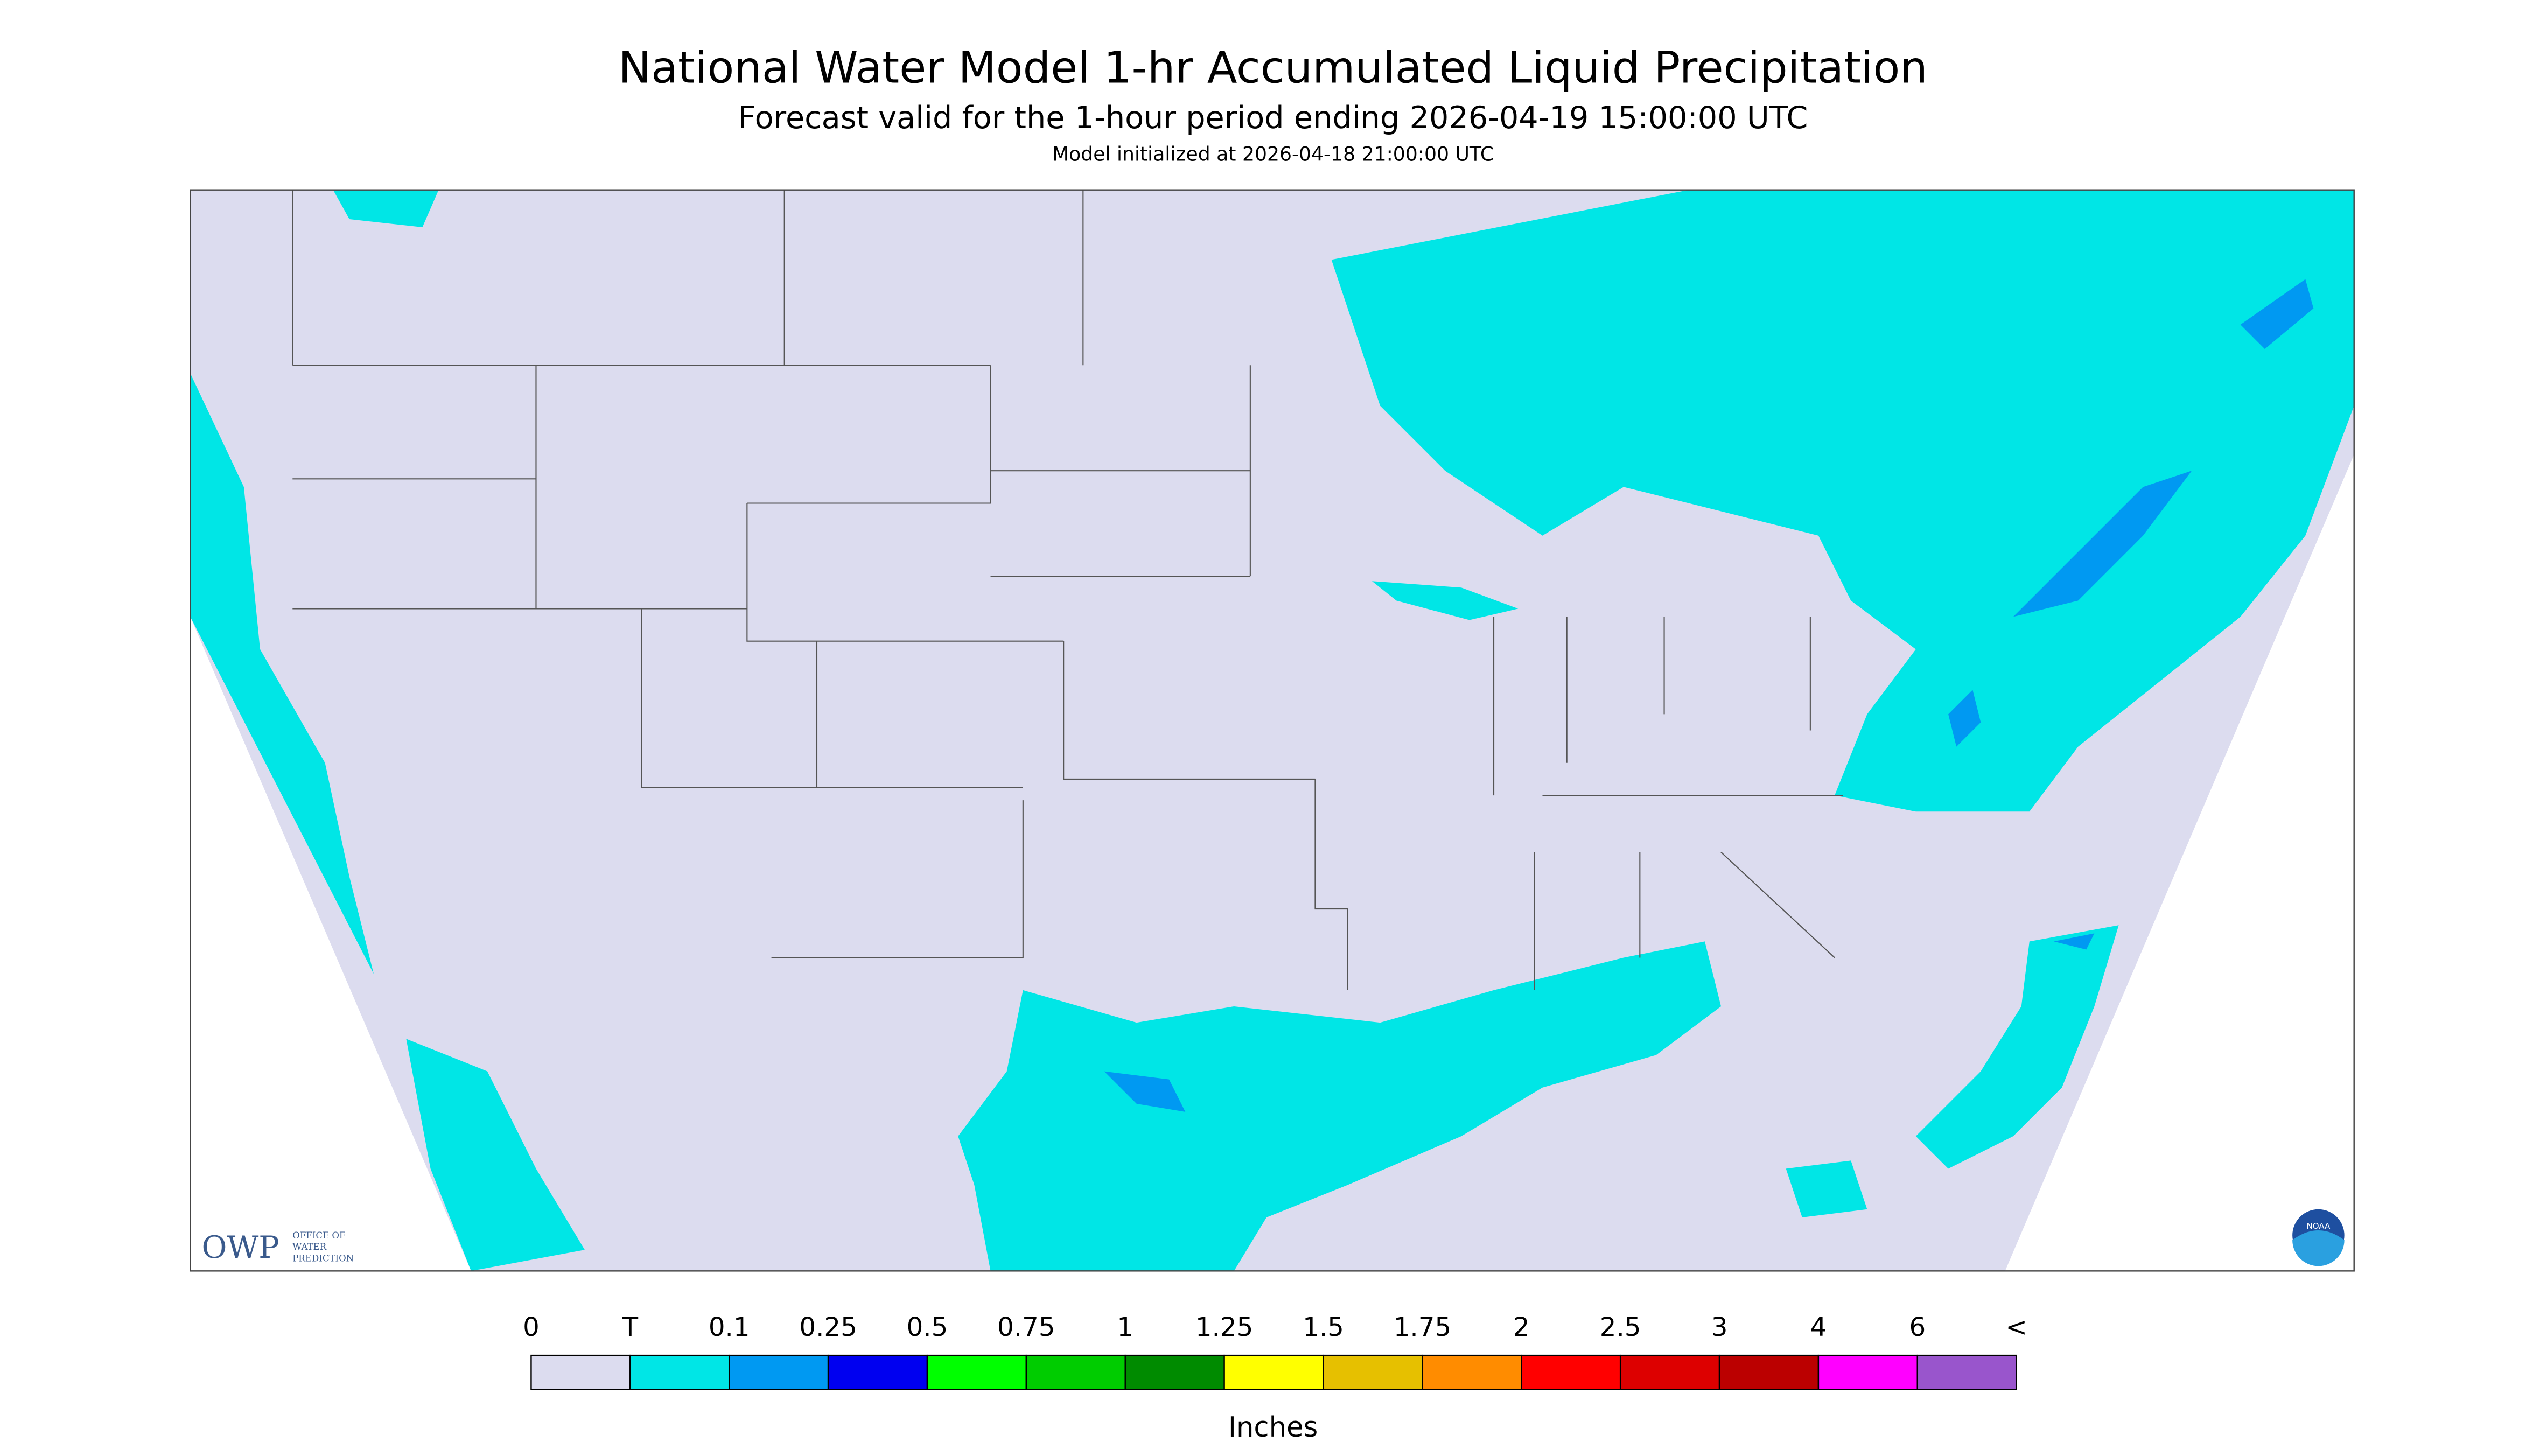 The image size is (2533, 1456). Describe the element at coordinates (240, 1247) in the screenshot. I see `owp-logo: OWP` at that location.